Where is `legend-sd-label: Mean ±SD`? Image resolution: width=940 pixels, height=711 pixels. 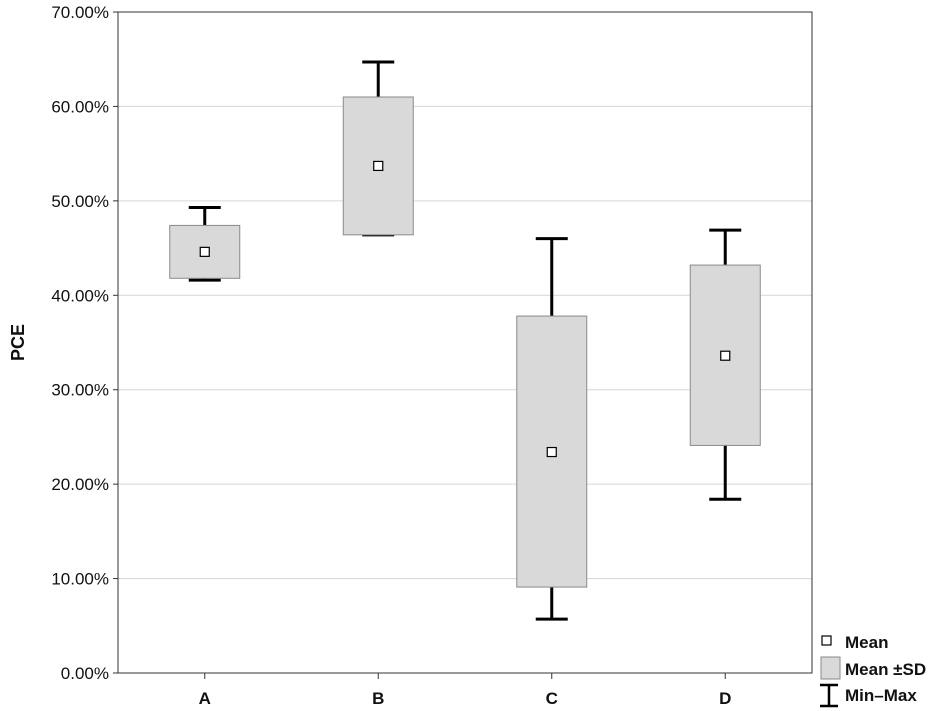 legend-sd-label: Mean ±SD is located at coordinates (885, 669).